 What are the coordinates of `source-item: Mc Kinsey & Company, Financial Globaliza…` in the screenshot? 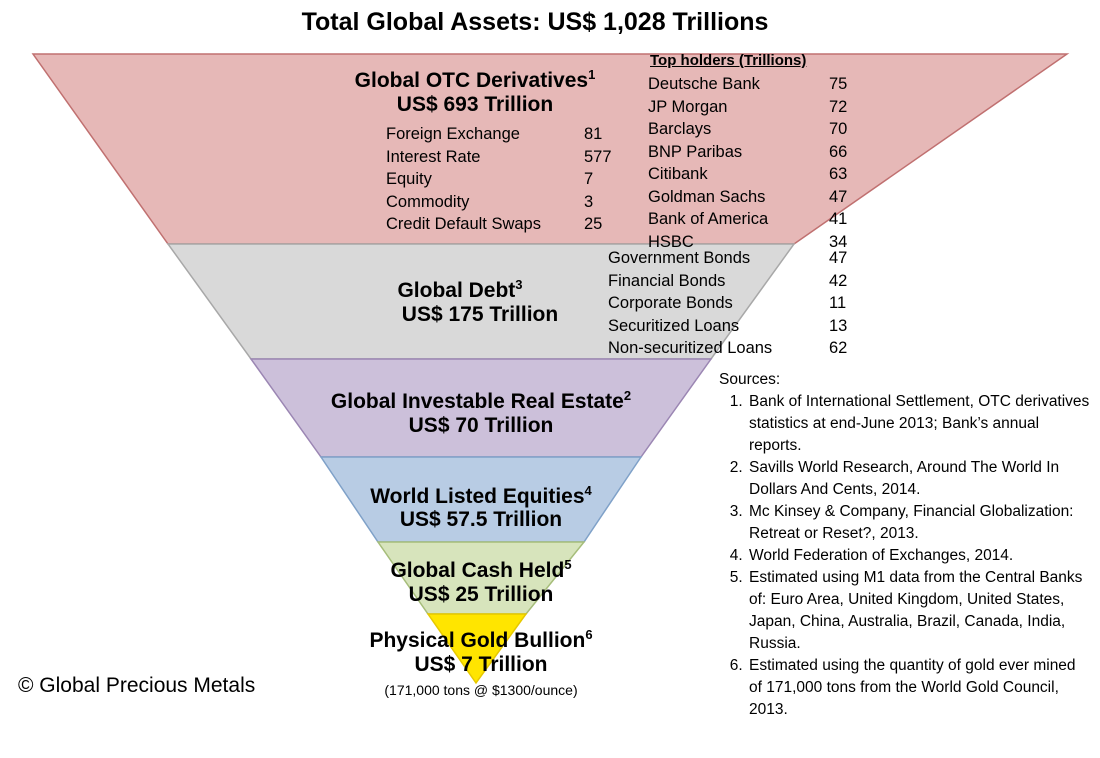 It's located at (919, 523).